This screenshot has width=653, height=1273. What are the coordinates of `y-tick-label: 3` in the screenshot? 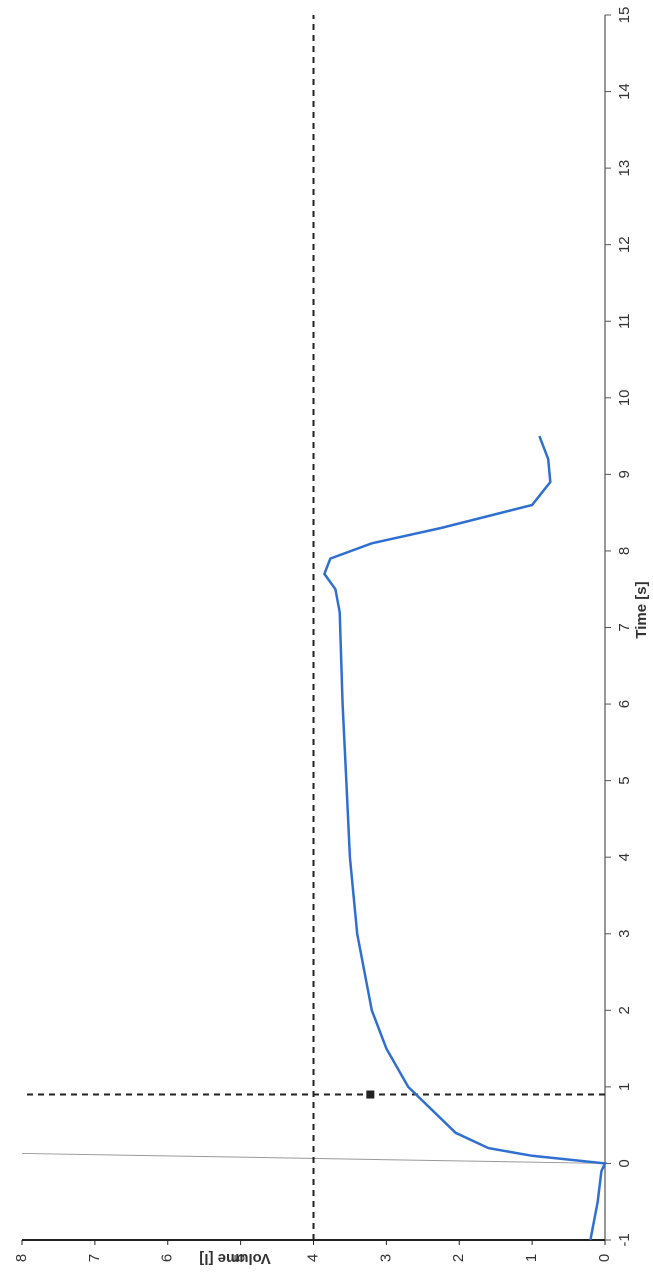 It's located at (385, 1258).